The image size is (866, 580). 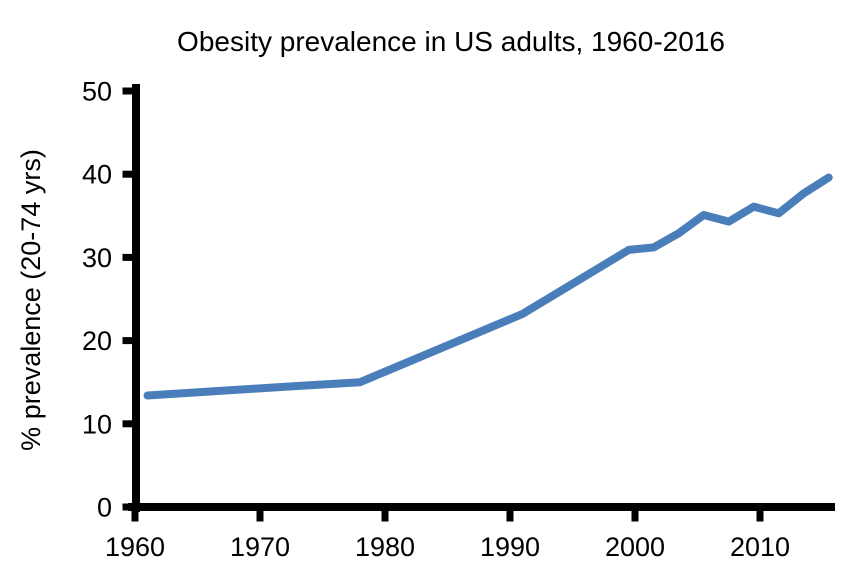 What do you see at coordinates (104, 508) in the screenshot?
I see `y-tick-label: 0` at bounding box center [104, 508].